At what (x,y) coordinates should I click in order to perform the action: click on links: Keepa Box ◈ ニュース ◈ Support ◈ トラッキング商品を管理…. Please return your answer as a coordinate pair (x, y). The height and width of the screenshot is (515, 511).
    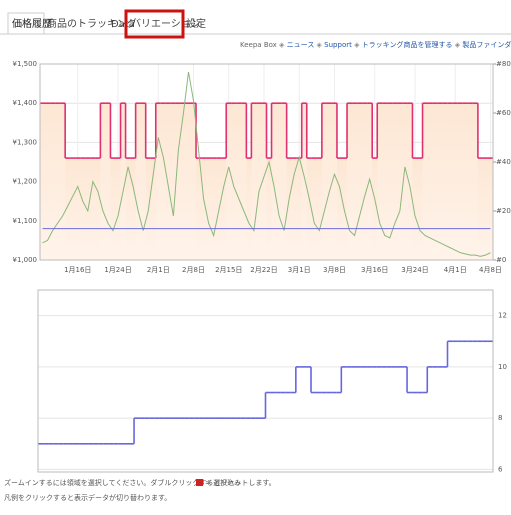
    Looking at the image, I should click on (375, 44).